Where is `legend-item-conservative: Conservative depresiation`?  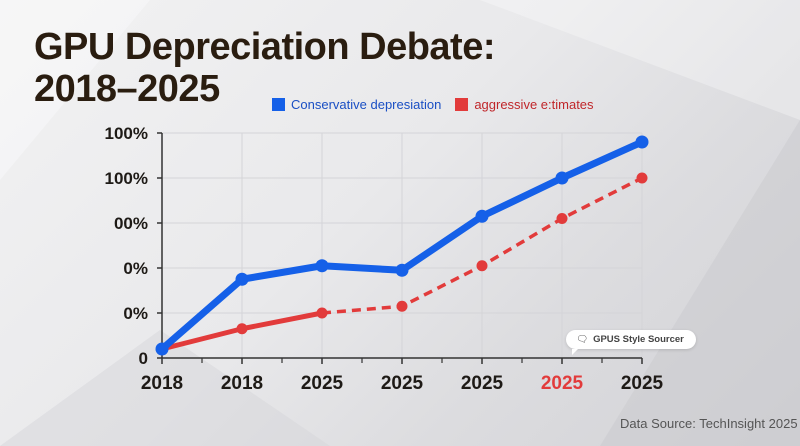 legend-item-conservative: Conservative depresiation is located at coordinates (356, 104).